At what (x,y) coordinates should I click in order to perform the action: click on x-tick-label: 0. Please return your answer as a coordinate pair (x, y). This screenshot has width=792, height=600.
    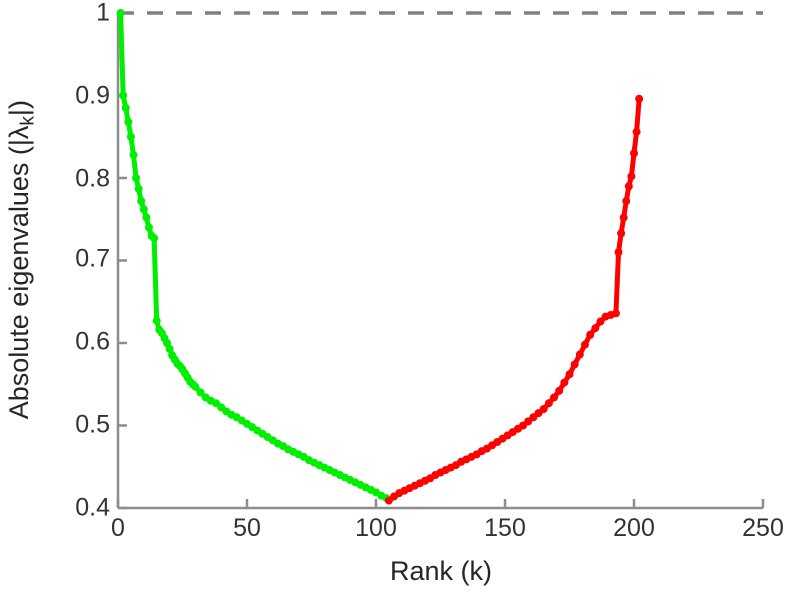
    Looking at the image, I should click on (118, 528).